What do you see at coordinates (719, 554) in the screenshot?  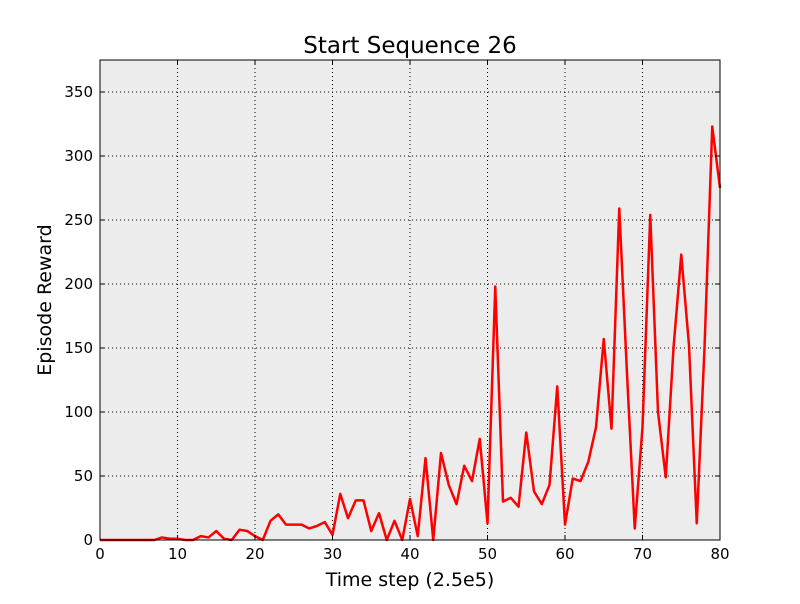 I see `x-tick-label: 80` at bounding box center [719, 554].